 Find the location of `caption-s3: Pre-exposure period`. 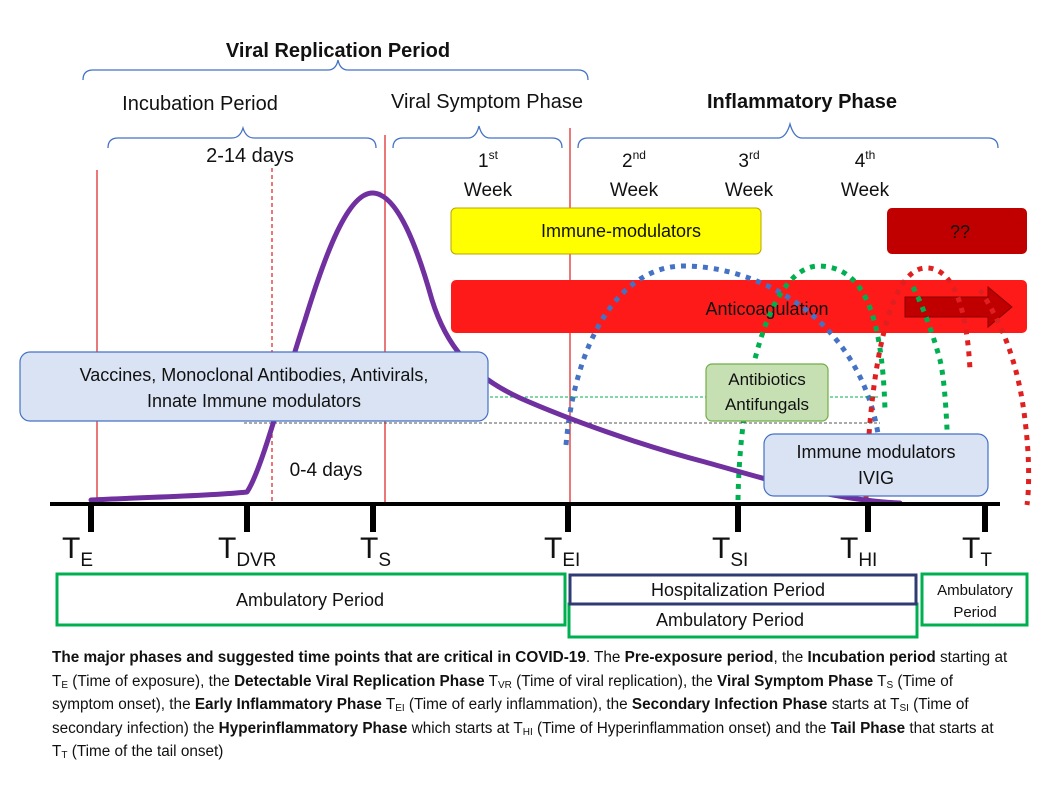

caption-s3: Pre-exposure period is located at coordinates (699, 657).